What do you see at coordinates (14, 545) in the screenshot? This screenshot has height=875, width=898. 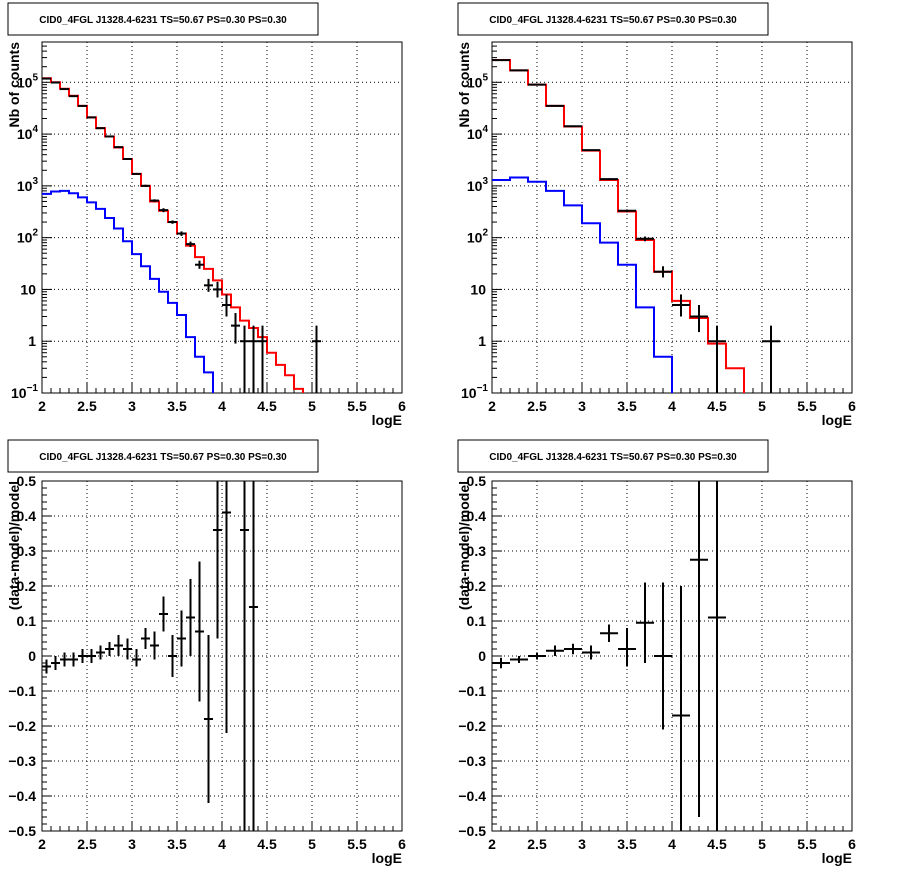 I see `y-axis-label: (data-model)/model` at bounding box center [14, 545].